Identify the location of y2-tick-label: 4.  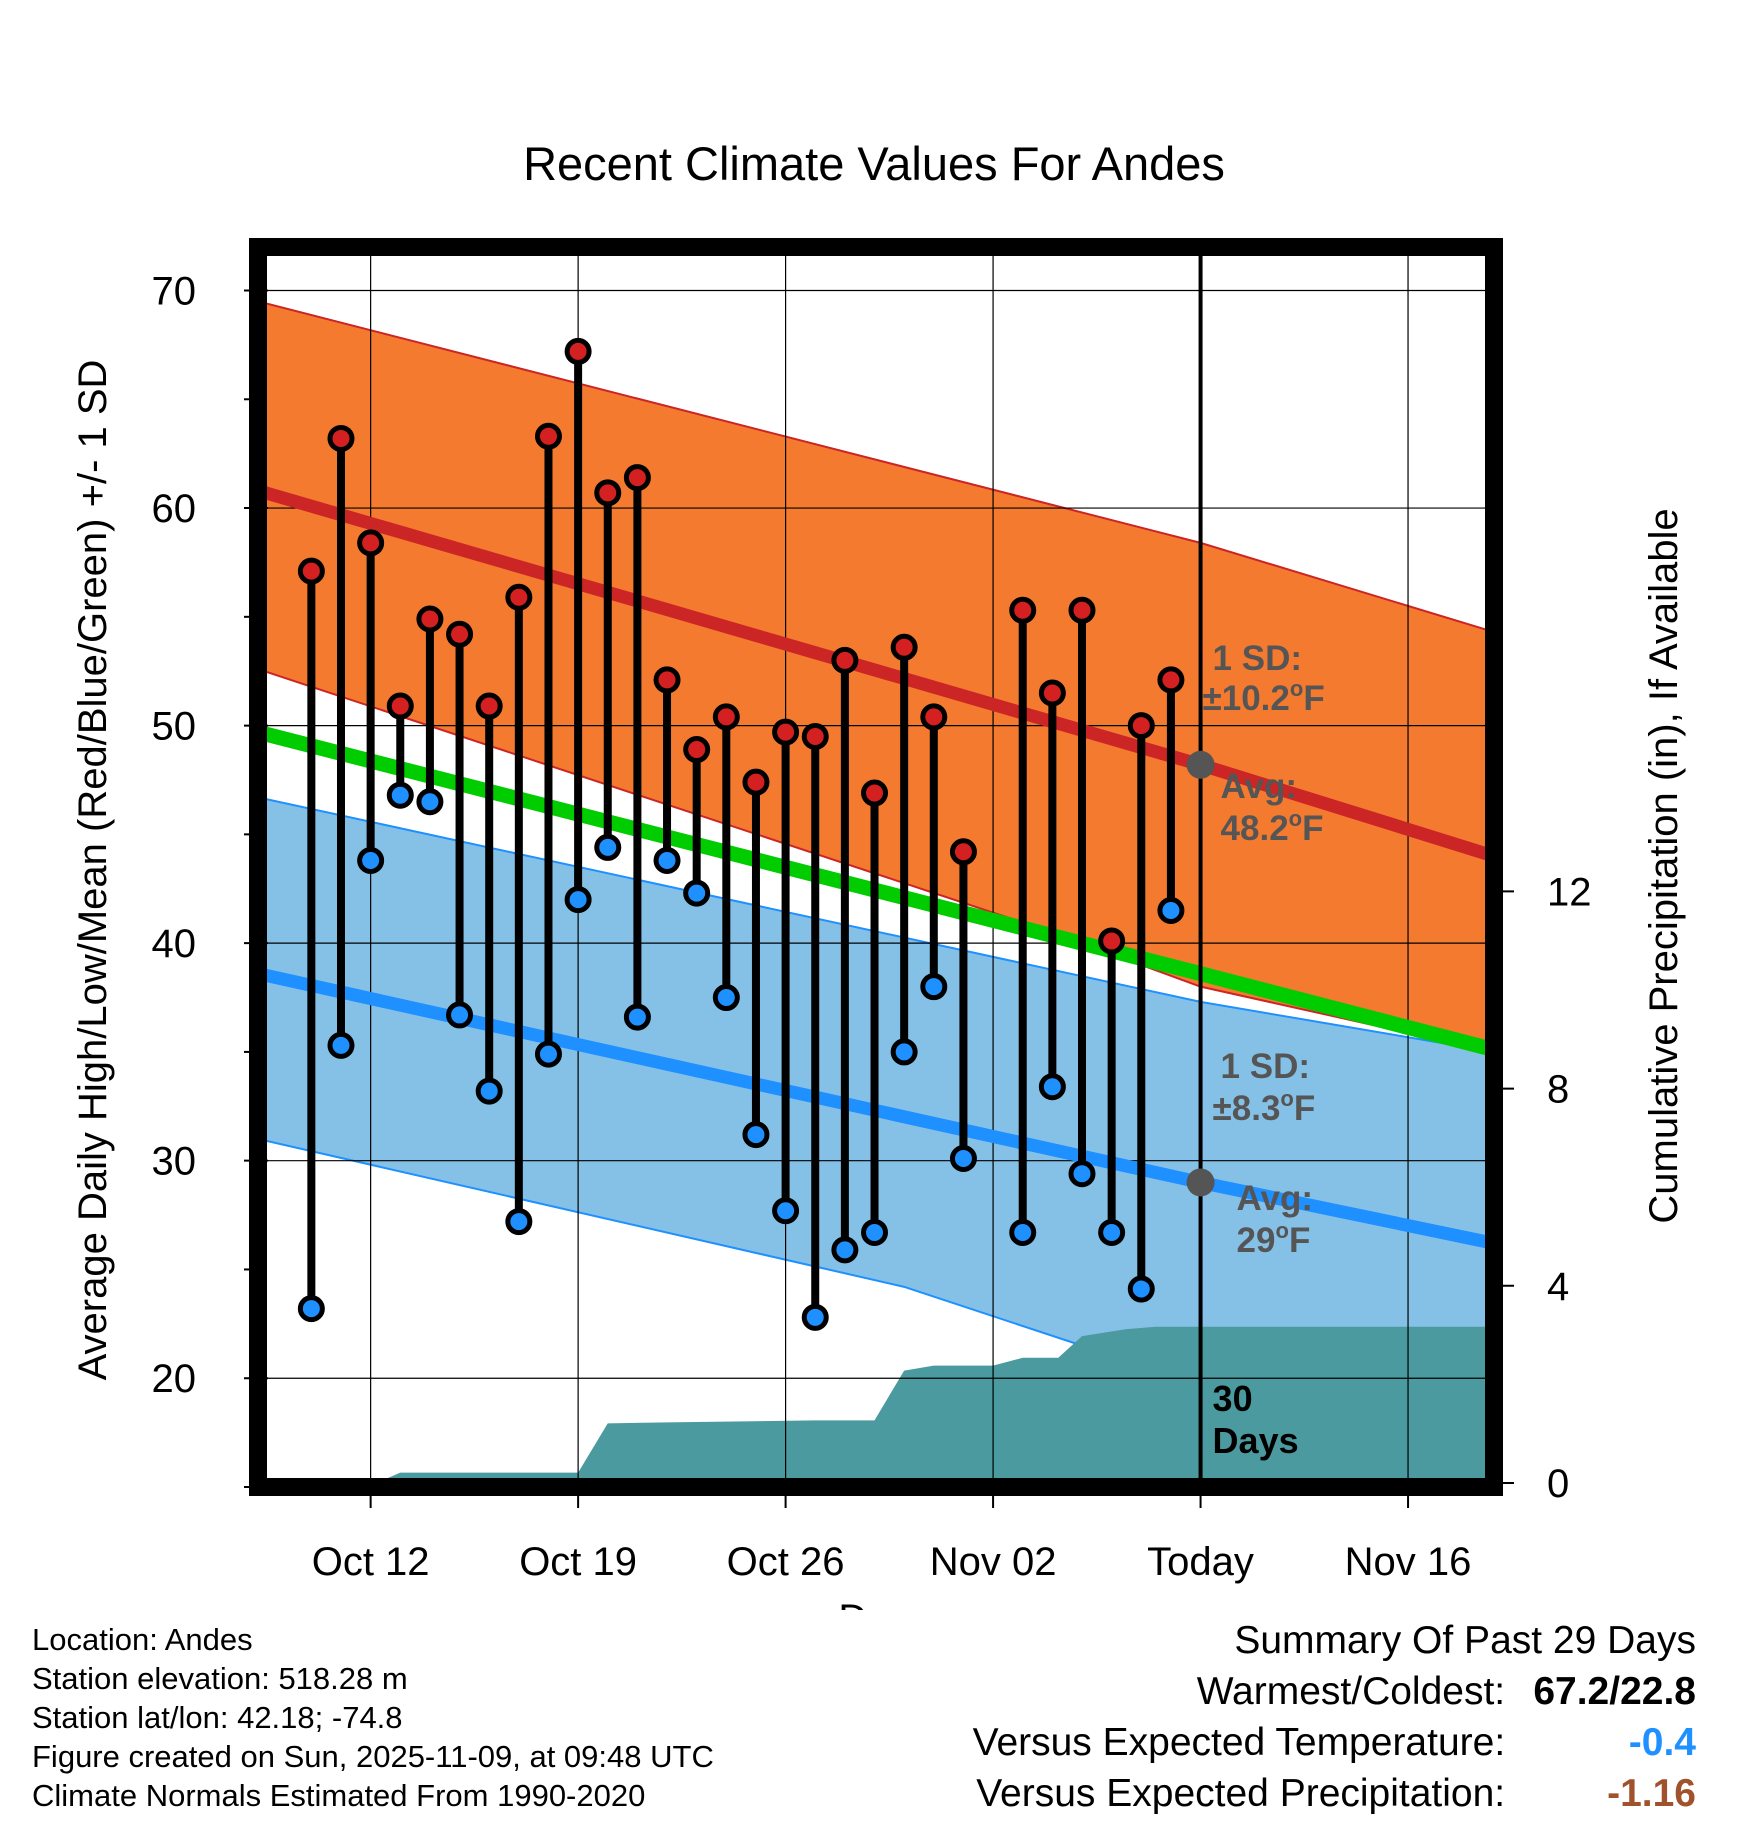
(1558, 1287).